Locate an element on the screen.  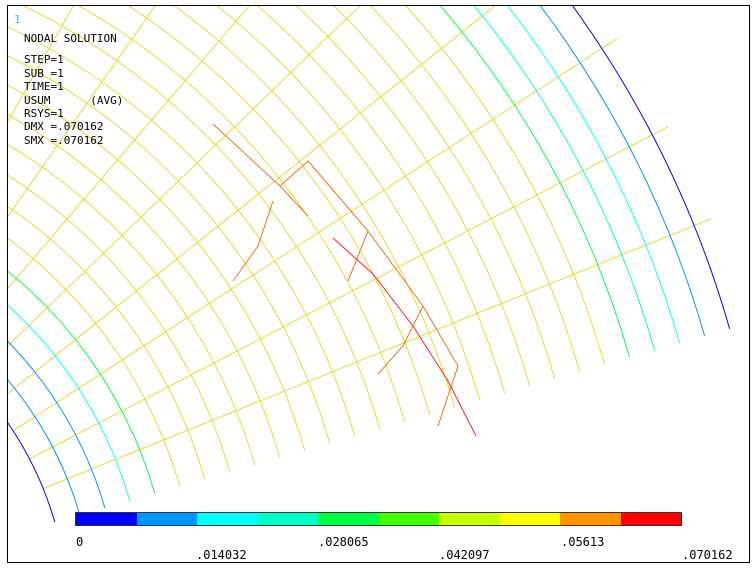
dmx-text: DMX =.070162 is located at coordinates (64, 127).